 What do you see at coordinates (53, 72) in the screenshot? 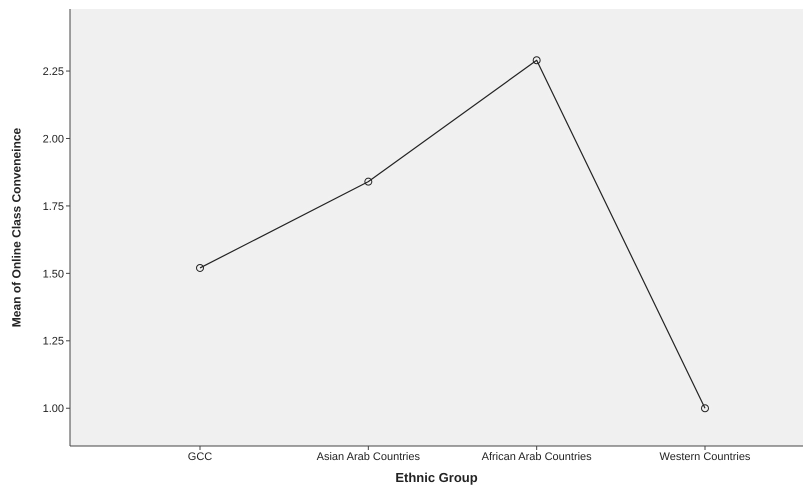
I see `y-tick-label: 2.25` at bounding box center [53, 72].